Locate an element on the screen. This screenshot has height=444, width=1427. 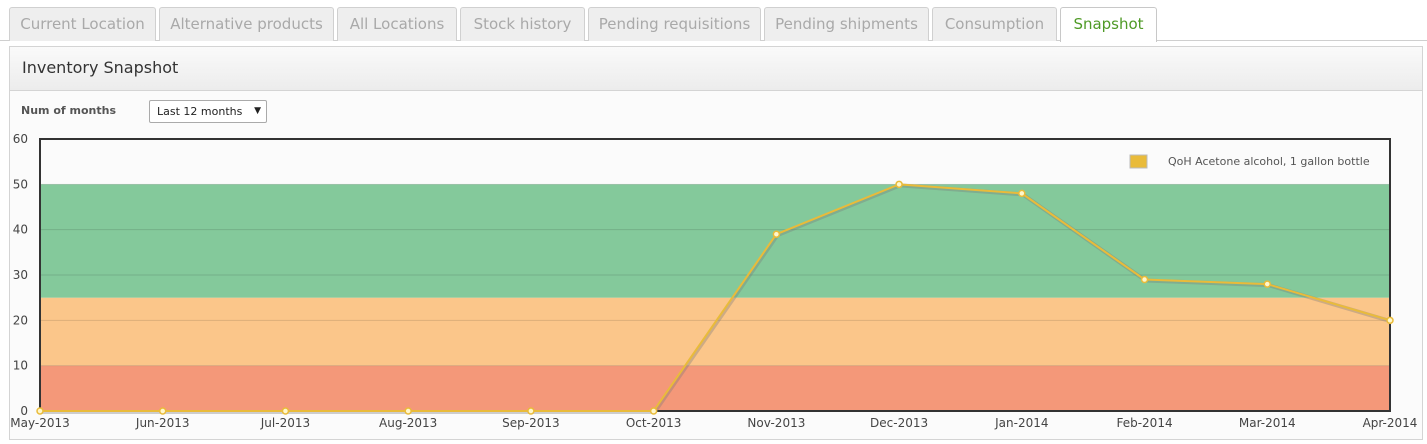
x-tick-label: Jun-2013 is located at coordinates (162, 423).